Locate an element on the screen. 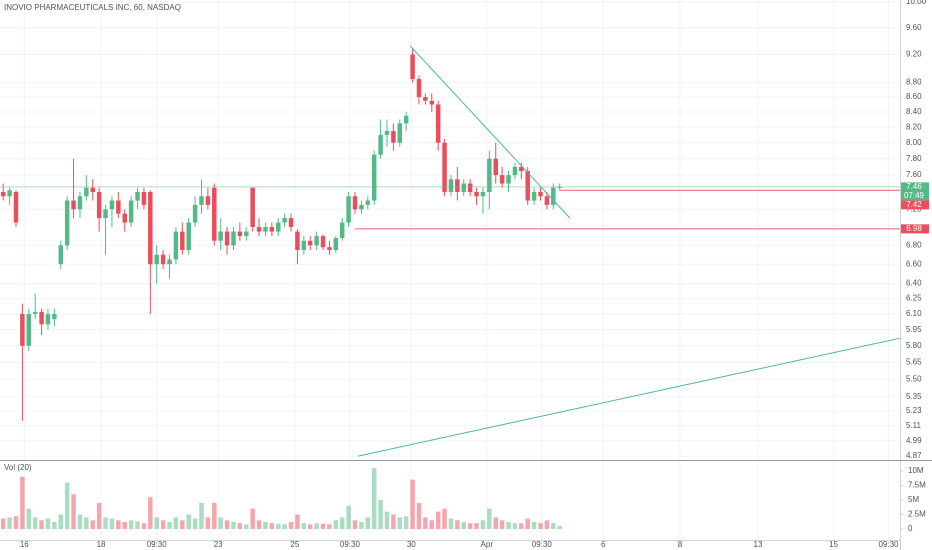 This screenshot has width=932, height=550. y-tick-label: 5.95 is located at coordinates (914, 329).